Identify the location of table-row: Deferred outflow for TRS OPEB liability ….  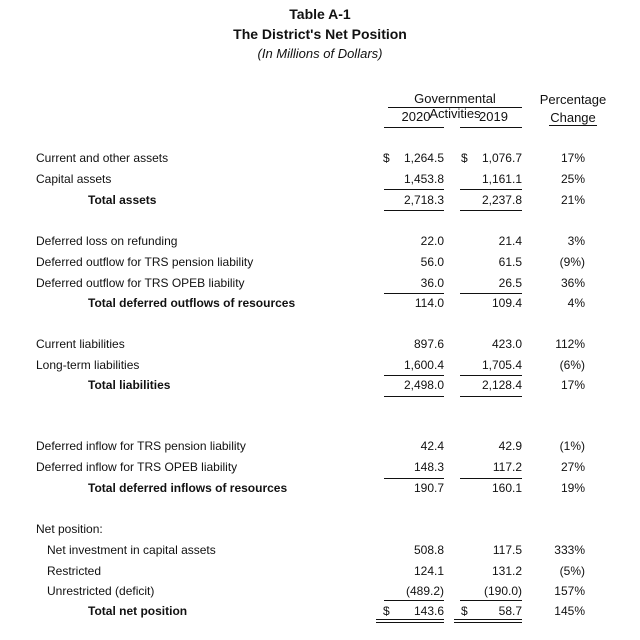
(320, 284).